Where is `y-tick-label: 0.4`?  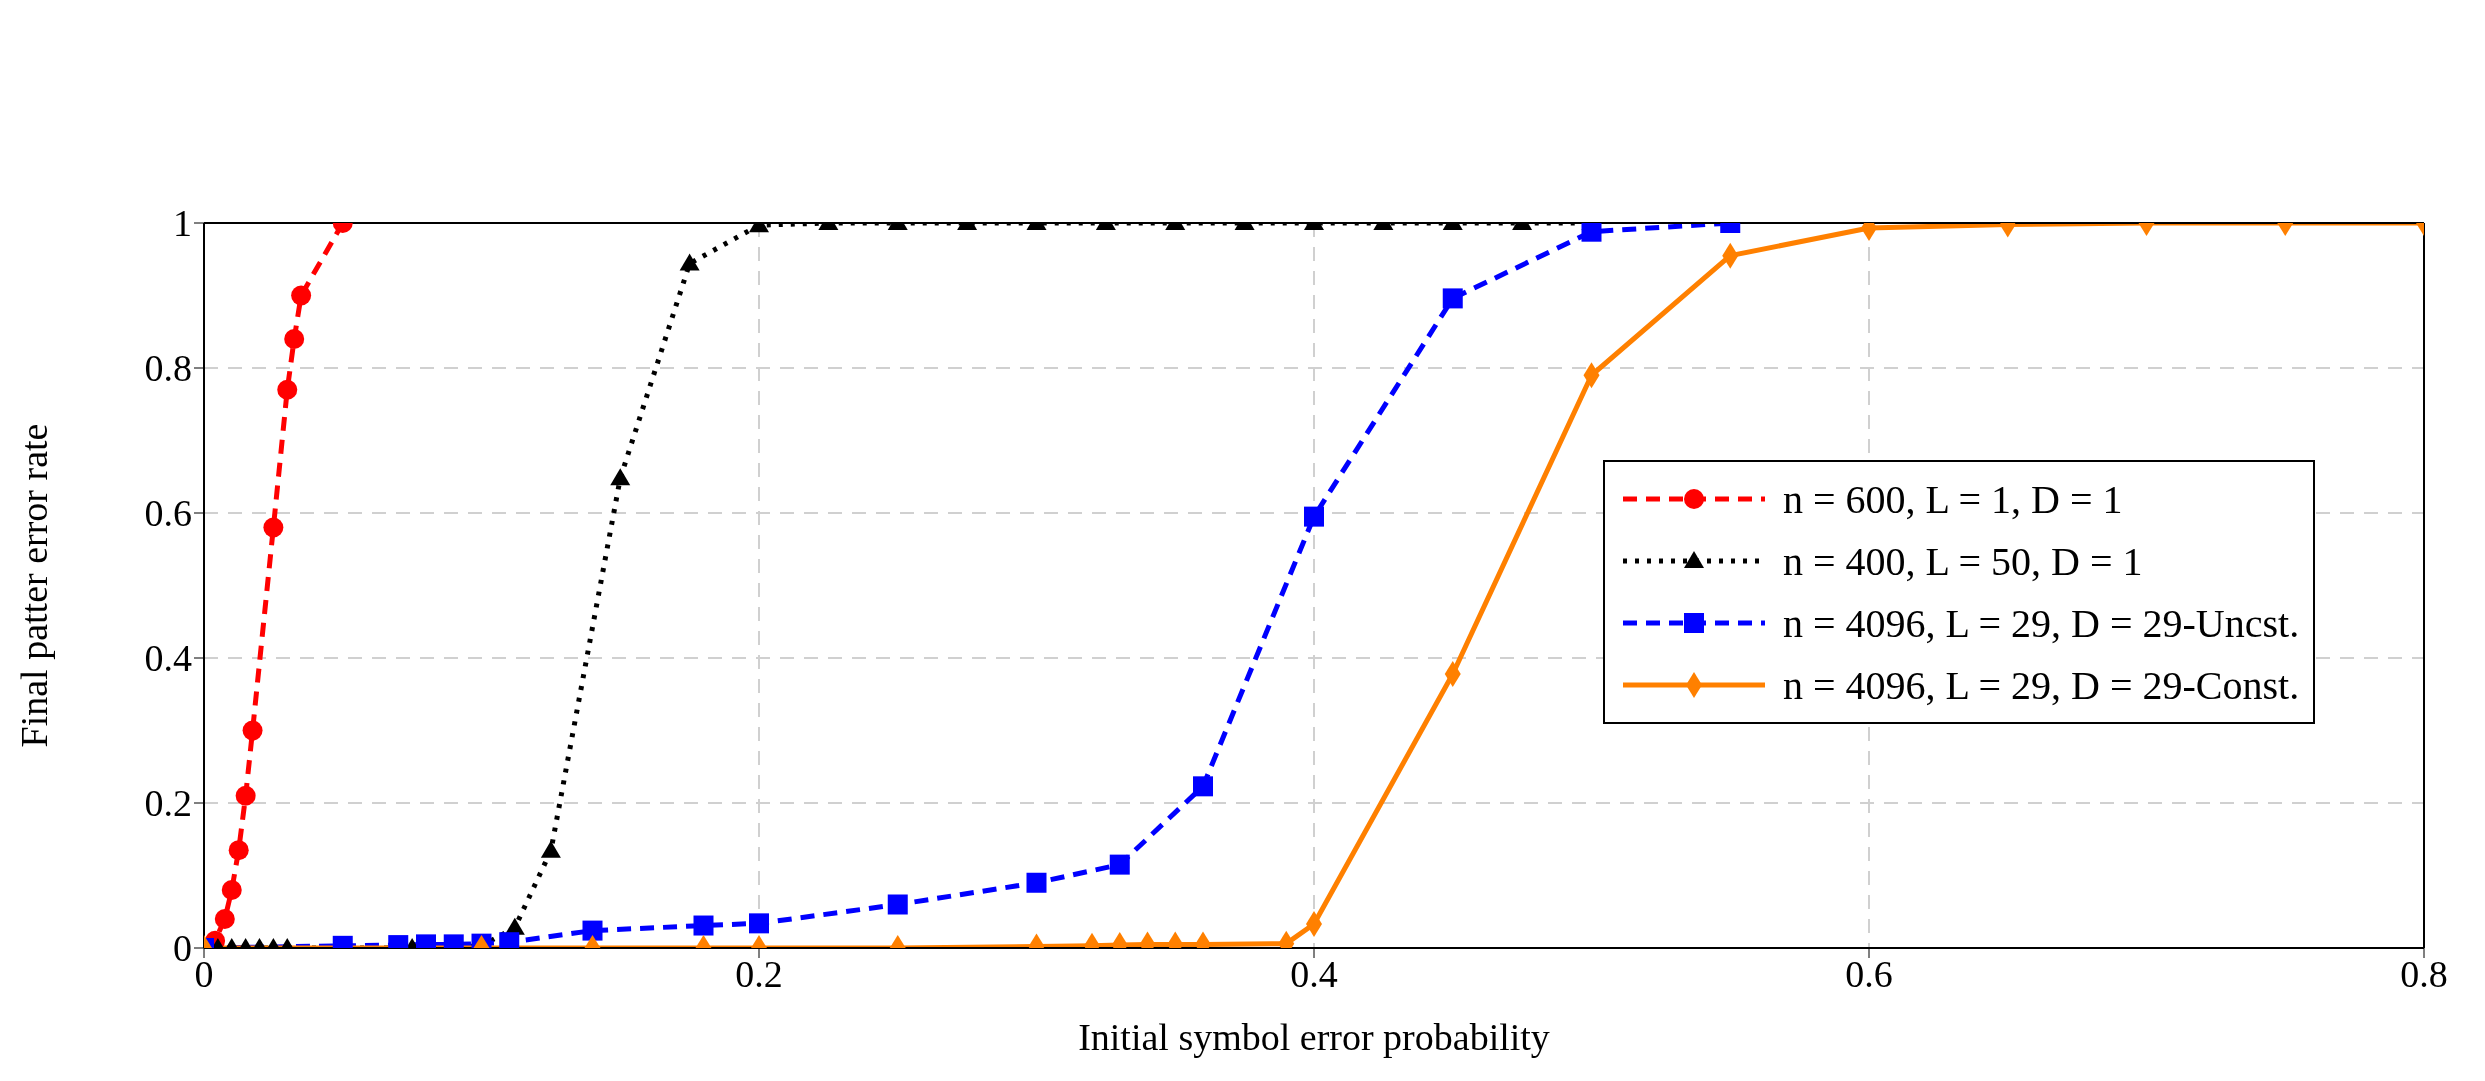 y-tick-label: 0.4 is located at coordinates (168, 658).